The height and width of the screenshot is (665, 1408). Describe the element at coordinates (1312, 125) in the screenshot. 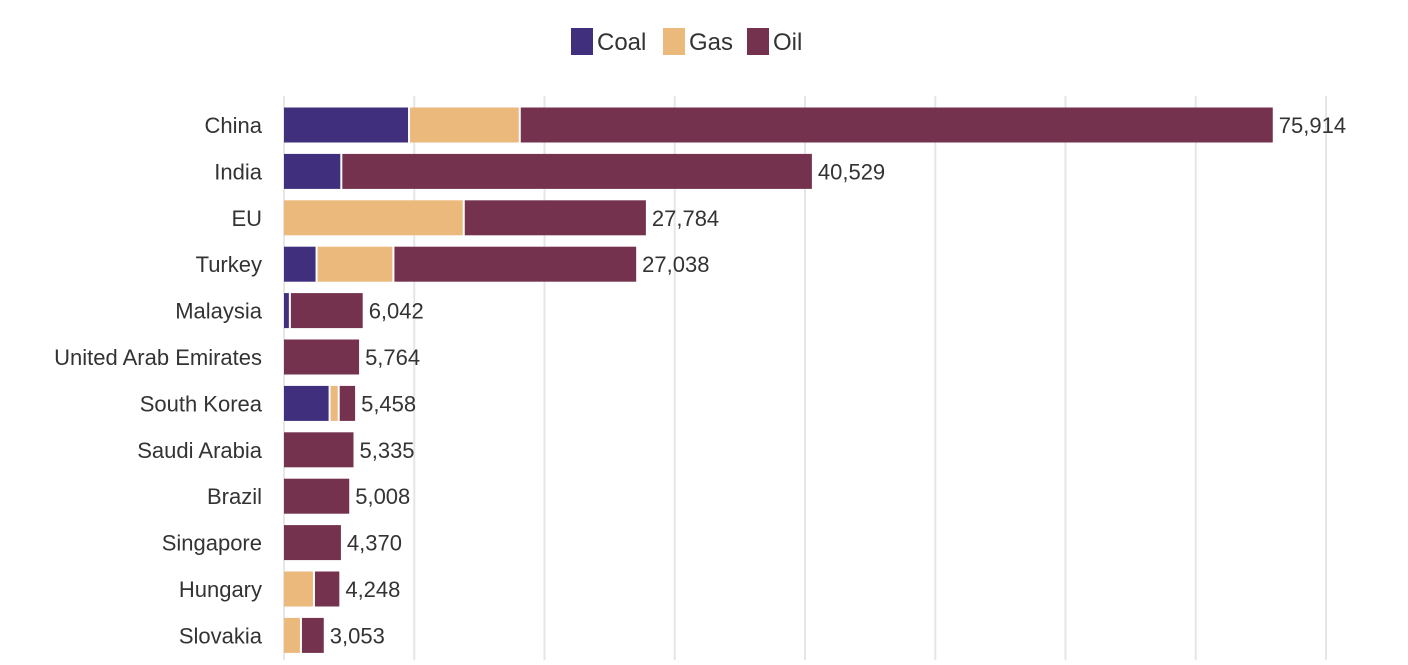

I see `bar-total-label: 75,914` at that location.